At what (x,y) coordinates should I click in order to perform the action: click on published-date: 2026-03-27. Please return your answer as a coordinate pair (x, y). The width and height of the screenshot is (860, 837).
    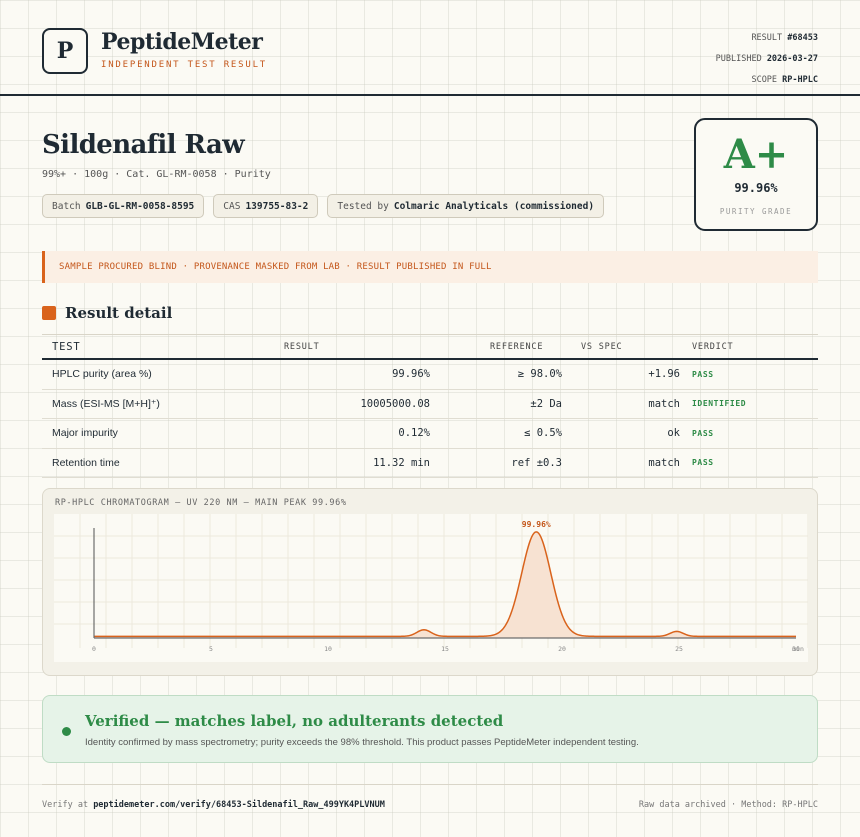
    Looking at the image, I should click on (792, 59).